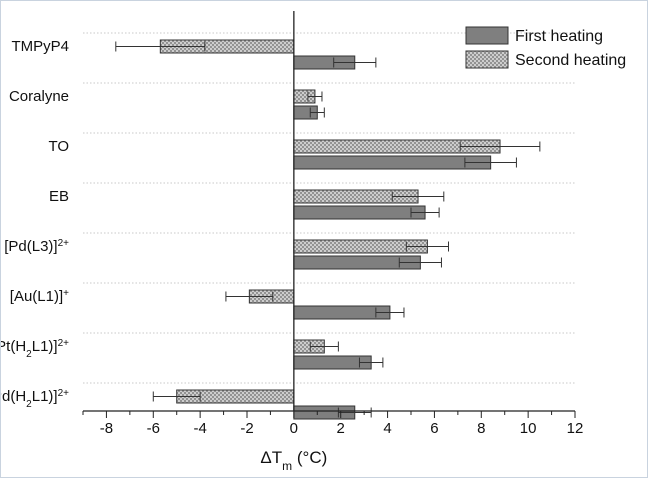 Image resolution: width=648 pixels, height=482 pixels. What do you see at coordinates (545, 47) in the screenshot?
I see `legend: First heating Second heating` at bounding box center [545, 47].